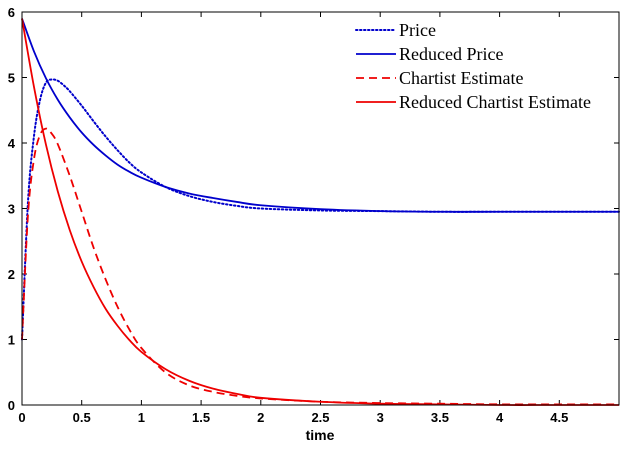 The height and width of the screenshot is (449, 621). What do you see at coordinates (11, 405) in the screenshot?
I see `y-tick-label: 0` at bounding box center [11, 405].